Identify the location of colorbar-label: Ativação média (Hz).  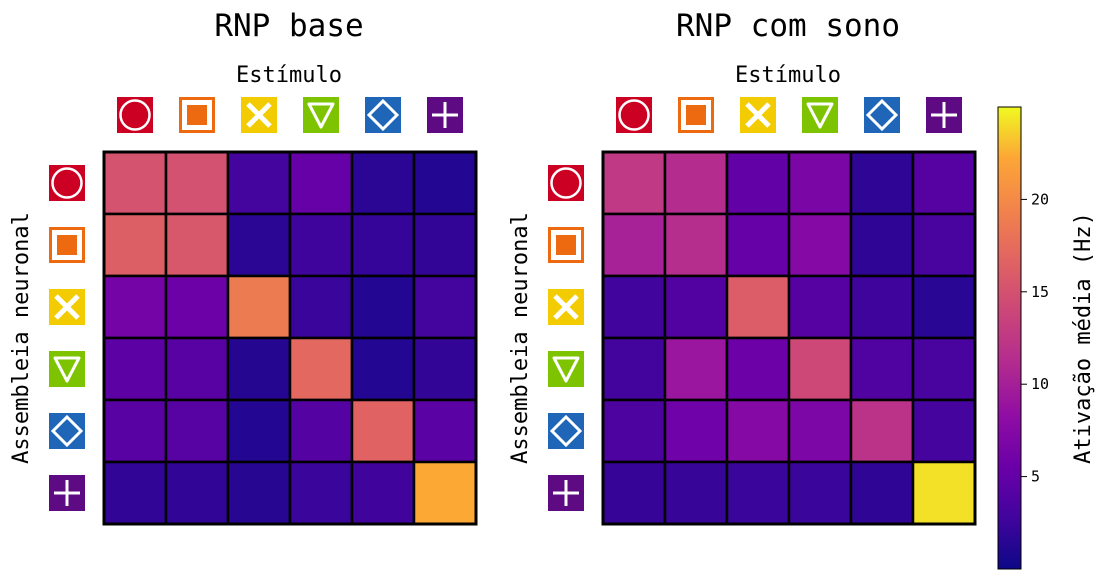
(1083, 338).